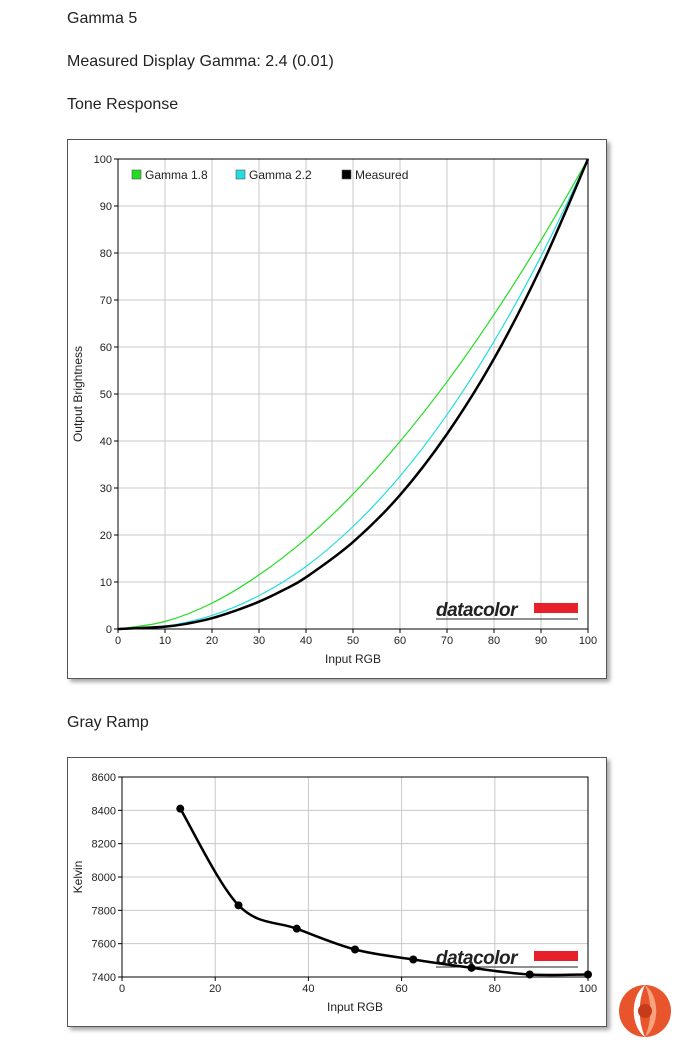 This screenshot has width=680, height=1064. What do you see at coordinates (381, 175) in the screenshot?
I see `legend-label: Measured` at bounding box center [381, 175].